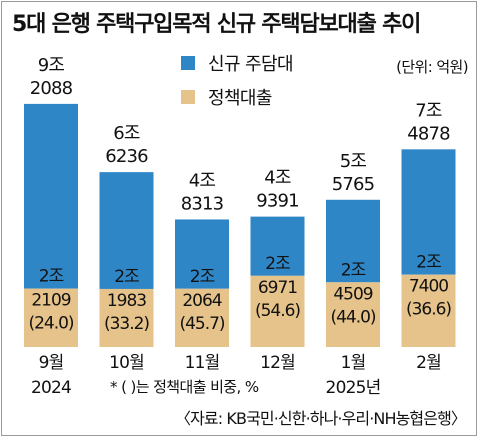  I want to click on label-policy-bottom-5: 7400, so click(428, 287).